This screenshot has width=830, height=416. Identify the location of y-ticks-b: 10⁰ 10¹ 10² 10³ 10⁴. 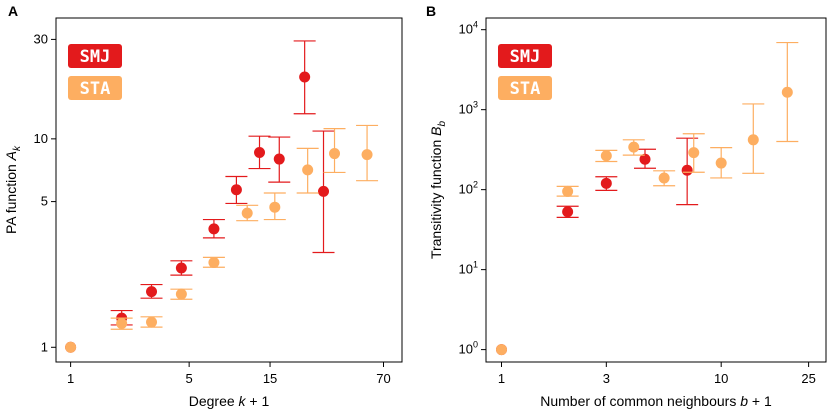
(472, 188).